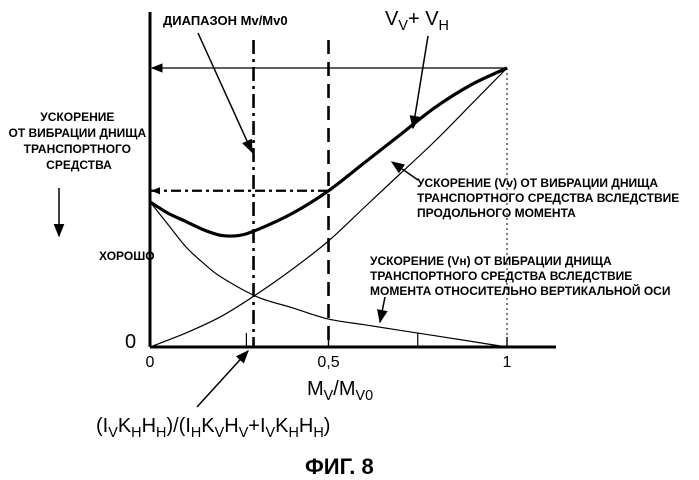  I want to click on vv-annotation-line-2: ТРАНСПОРТНОГО СРЕДСТВА ВСЛЕДСТВИЕ, so click(548, 198).